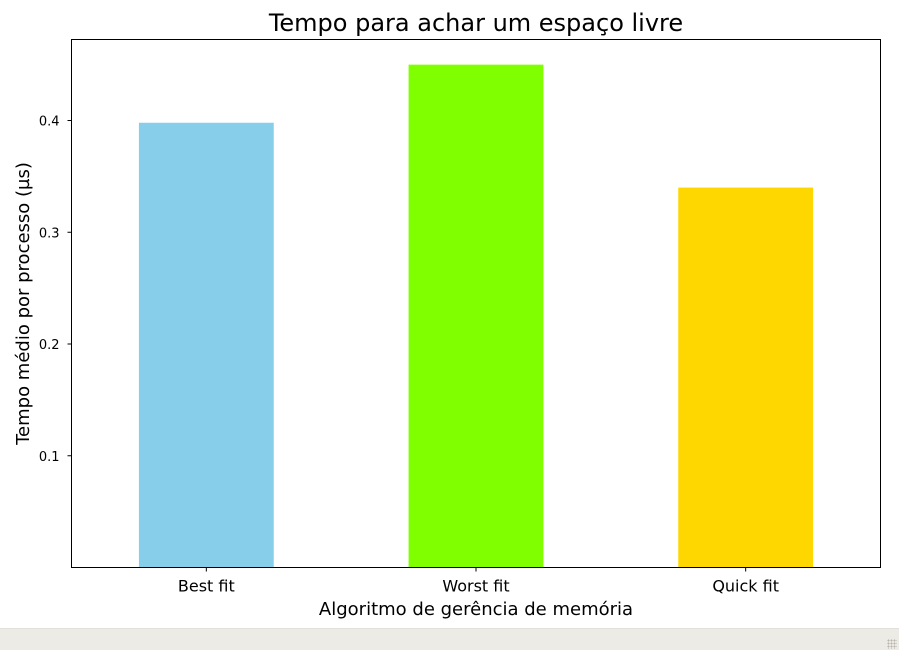  What do you see at coordinates (23, 304) in the screenshot?
I see `y-axis-label: Tempo médio por processo (µs)` at bounding box center [23, 304].